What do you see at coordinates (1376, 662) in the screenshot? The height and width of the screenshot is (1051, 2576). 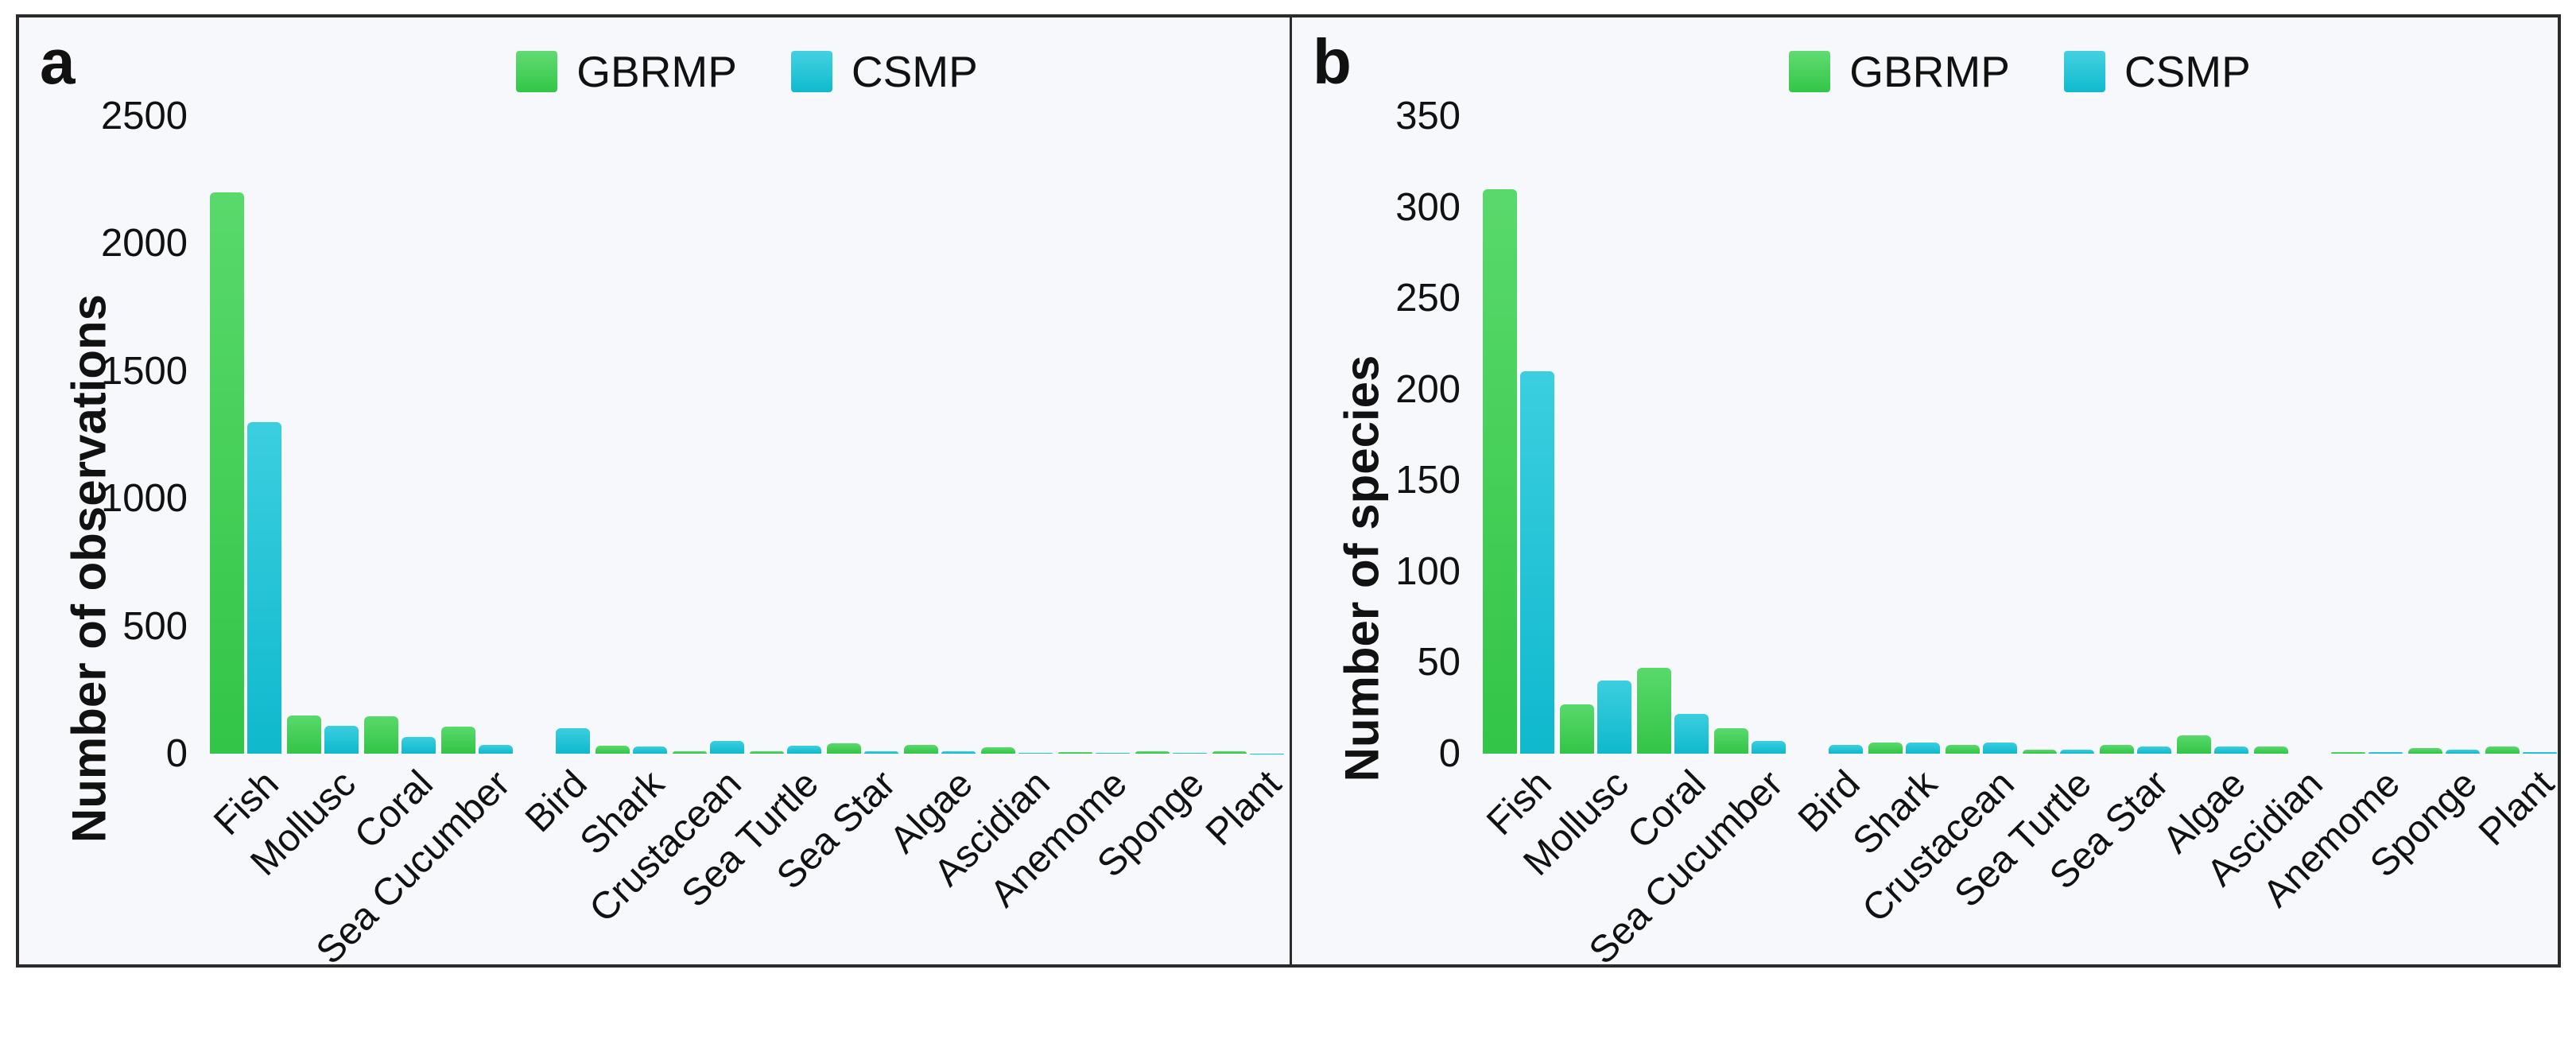 I see `y-tick-50: 50` at bounding box center [1376, 662].